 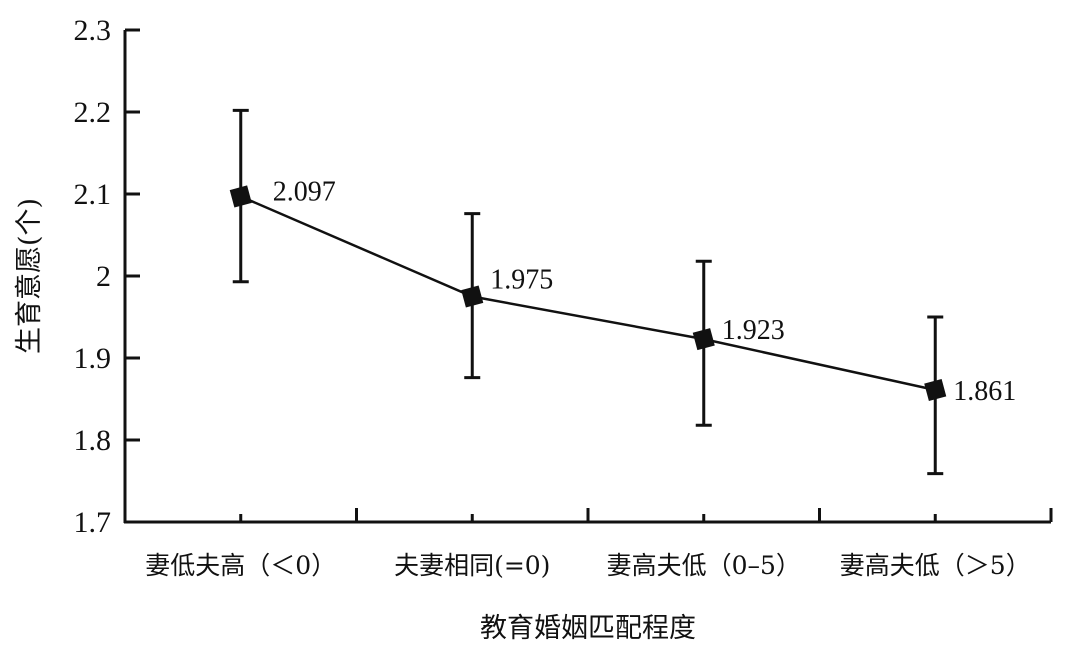 I want to click on y-tick-label: 2.3, so click(x=93, y=30).